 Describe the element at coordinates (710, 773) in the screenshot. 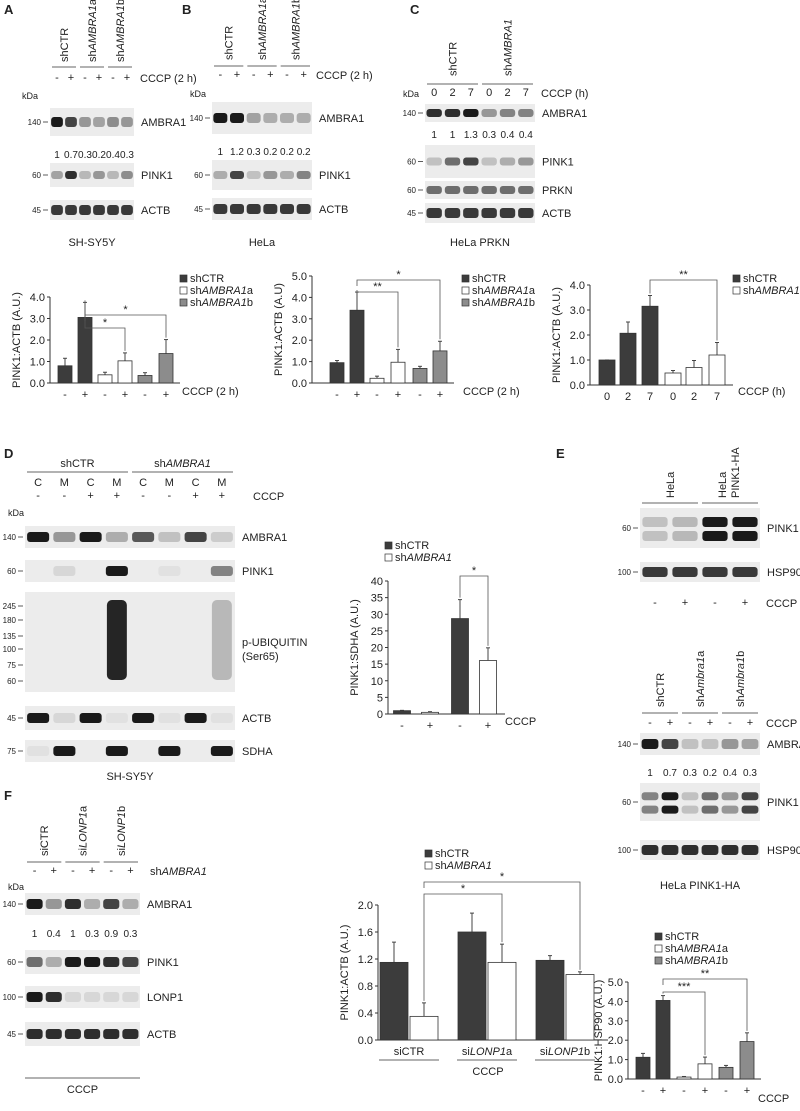

I see `quantification-value: 0.2` at that location.